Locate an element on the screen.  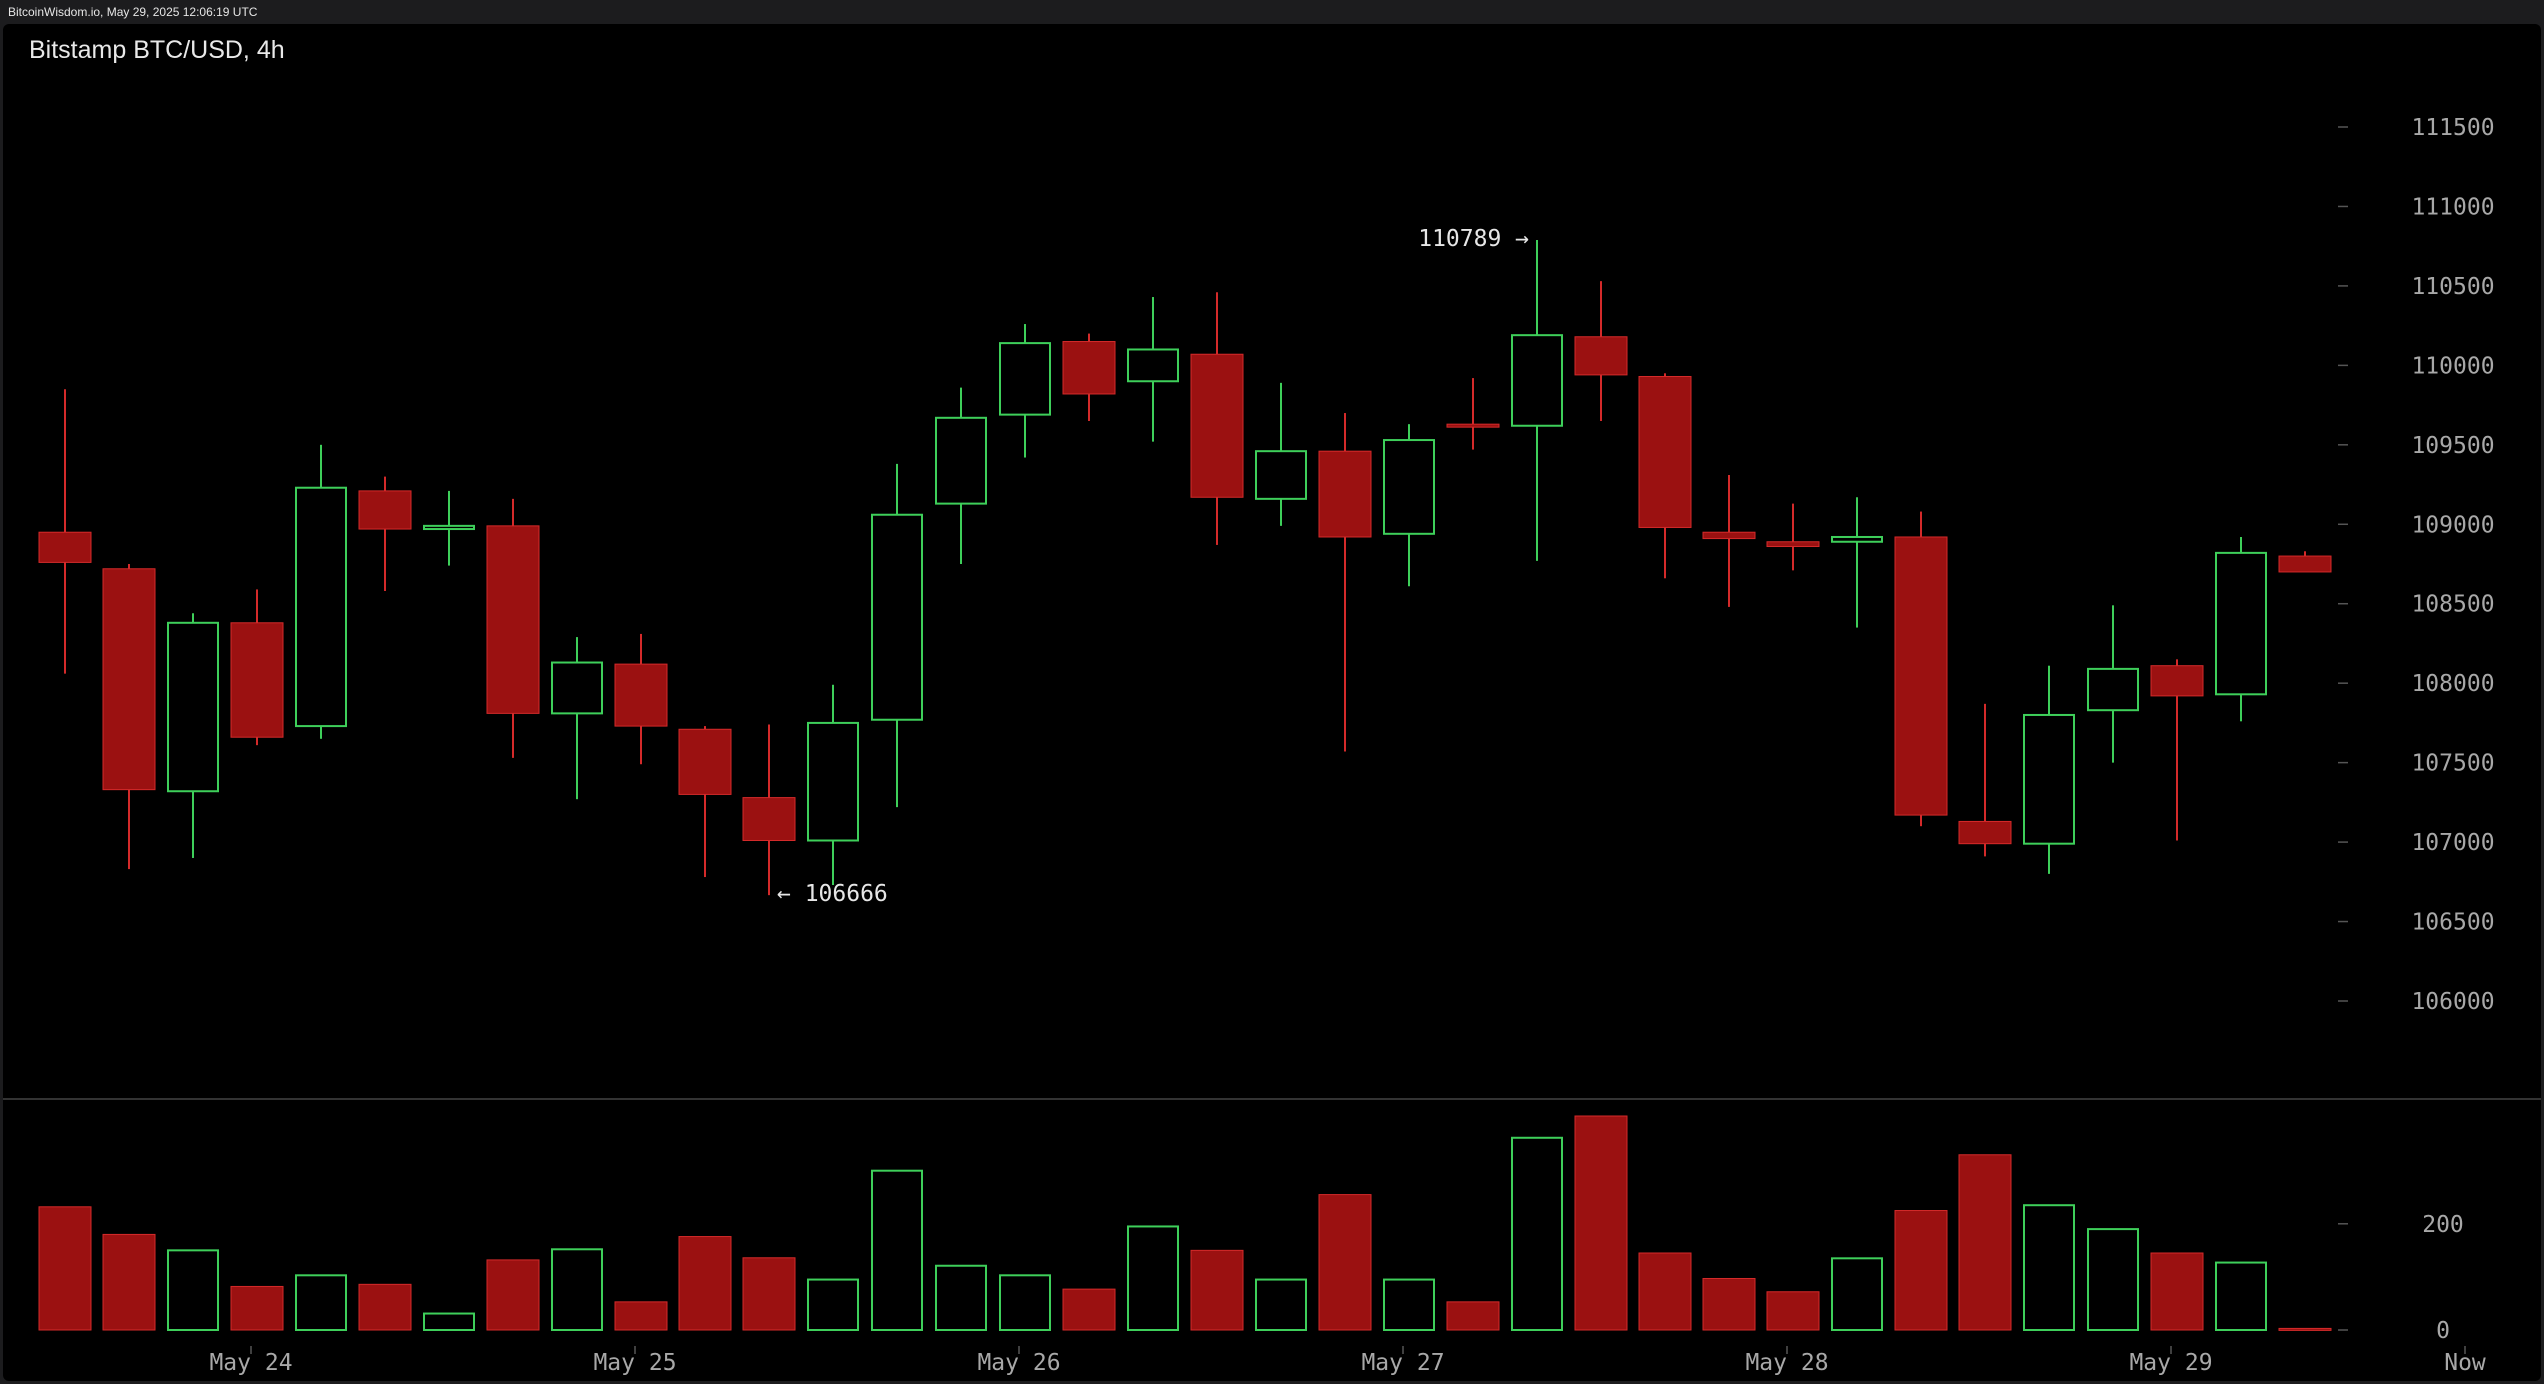
volume-axis-label: 200 is located at coordinates (2443, 1225).